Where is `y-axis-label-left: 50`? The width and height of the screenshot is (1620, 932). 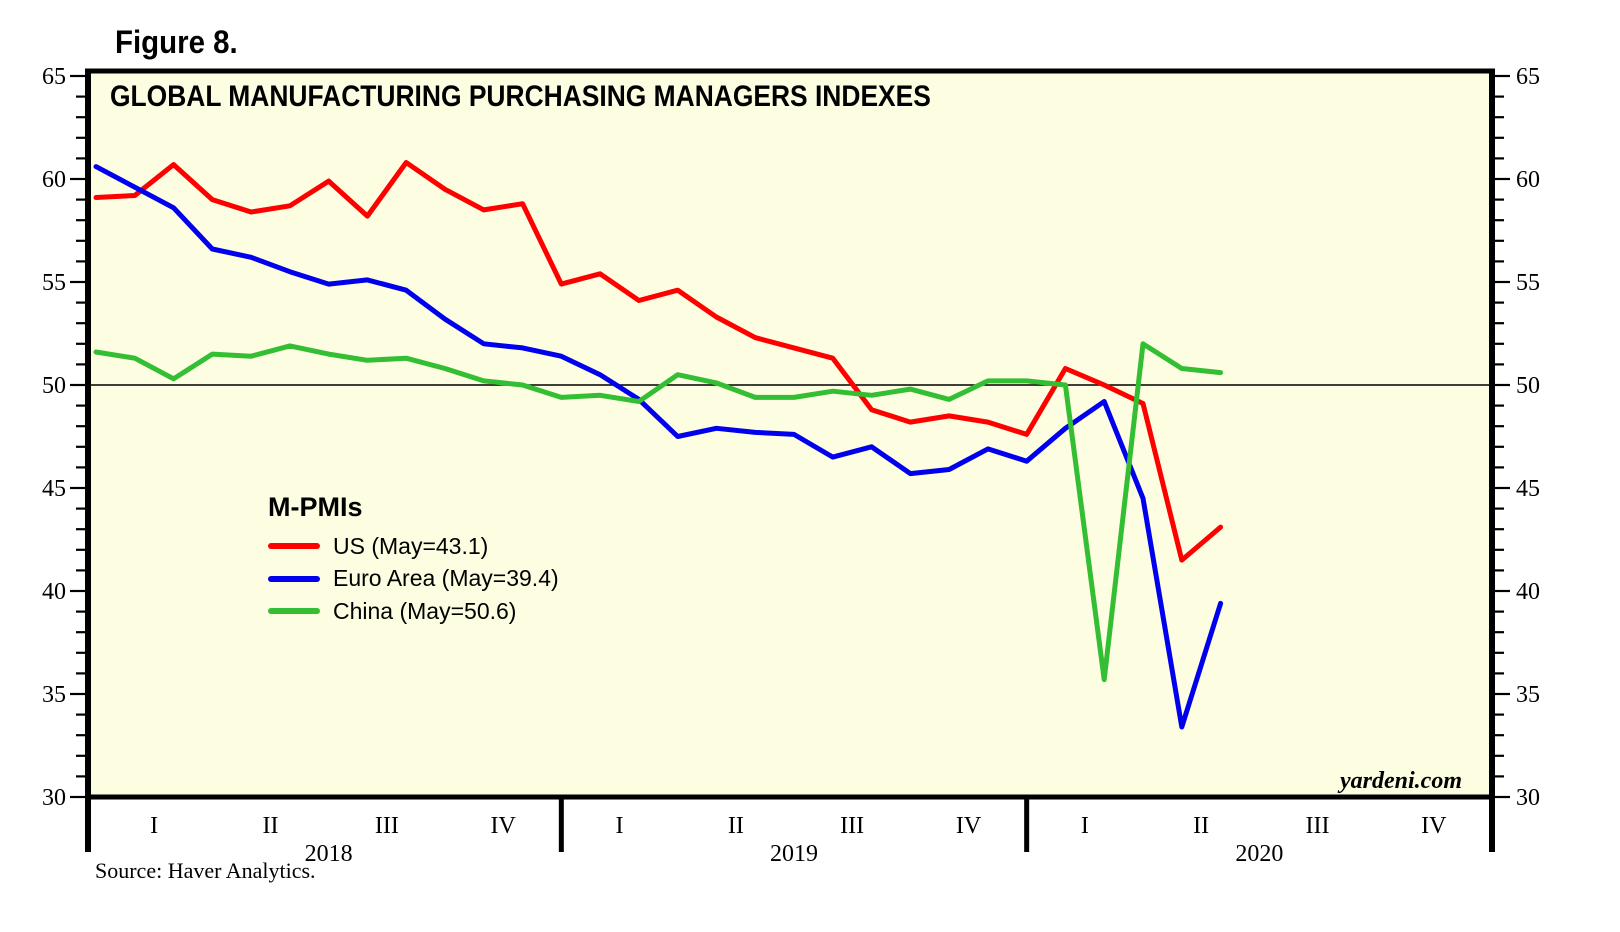 y-axis-label-left: 50 is located at coordinates (54, 386).